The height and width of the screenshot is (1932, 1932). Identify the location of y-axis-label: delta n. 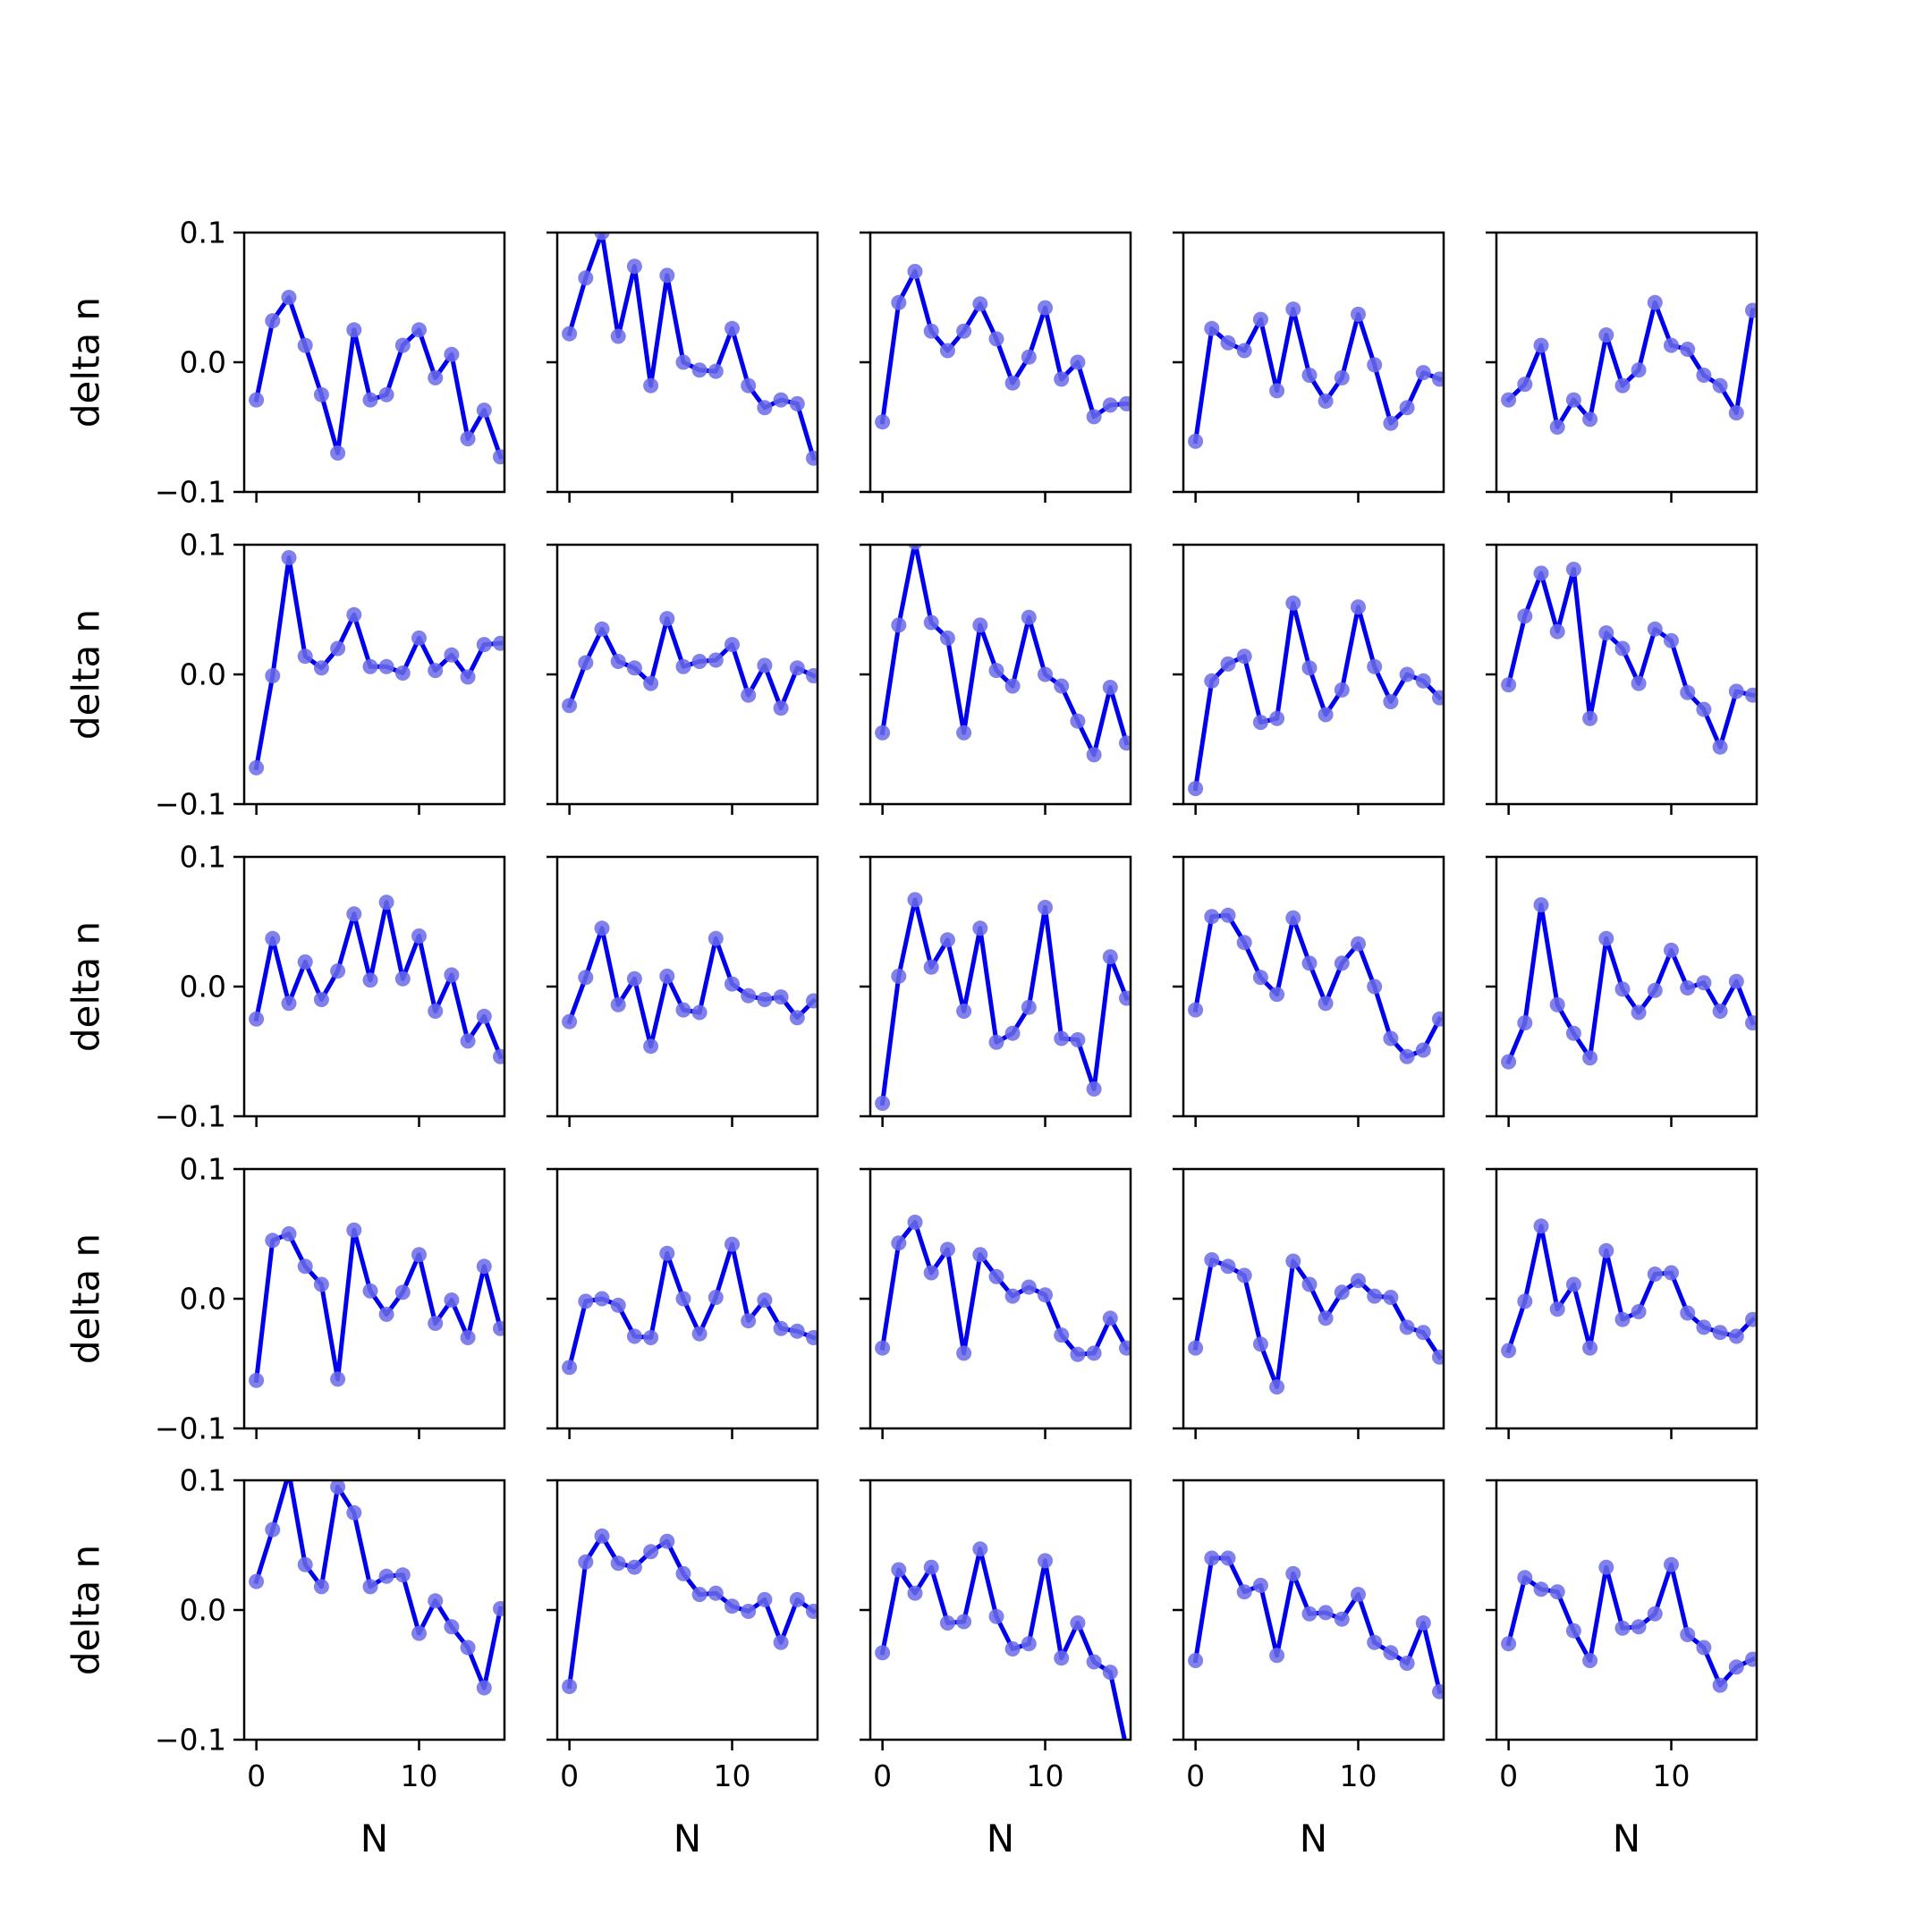
(86, 674).